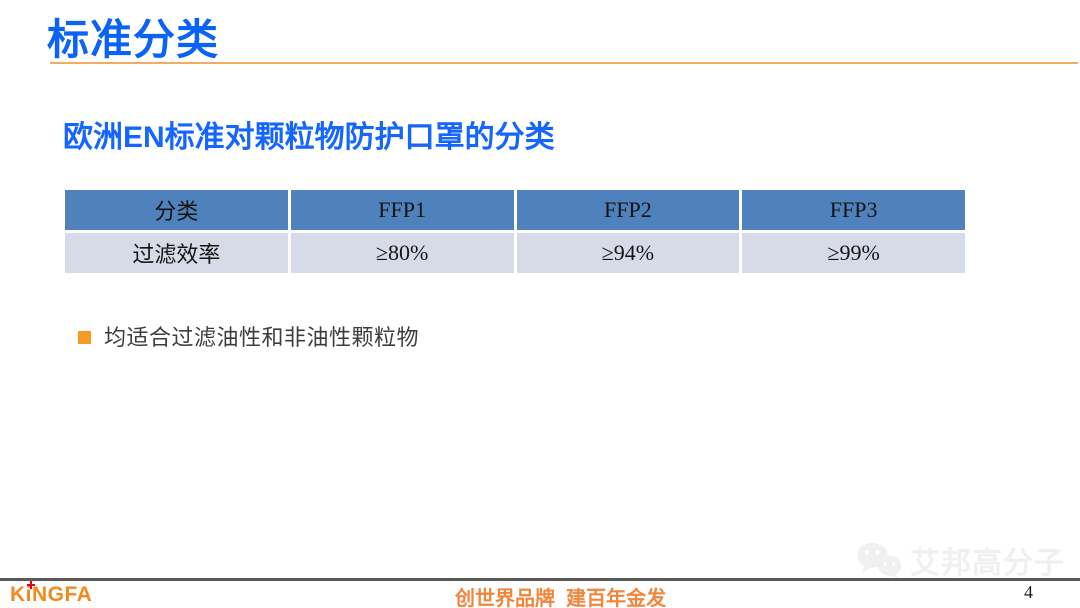  I want to click on footer-divider-line, so click(540, 579).